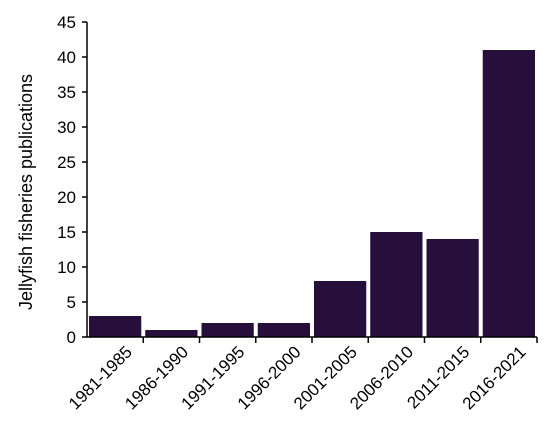 This screenshot has width=550, height=437. Describe the element at coordinates (66, 197) in the screenshot. I see `y-tick-label-20: 20` at that location.